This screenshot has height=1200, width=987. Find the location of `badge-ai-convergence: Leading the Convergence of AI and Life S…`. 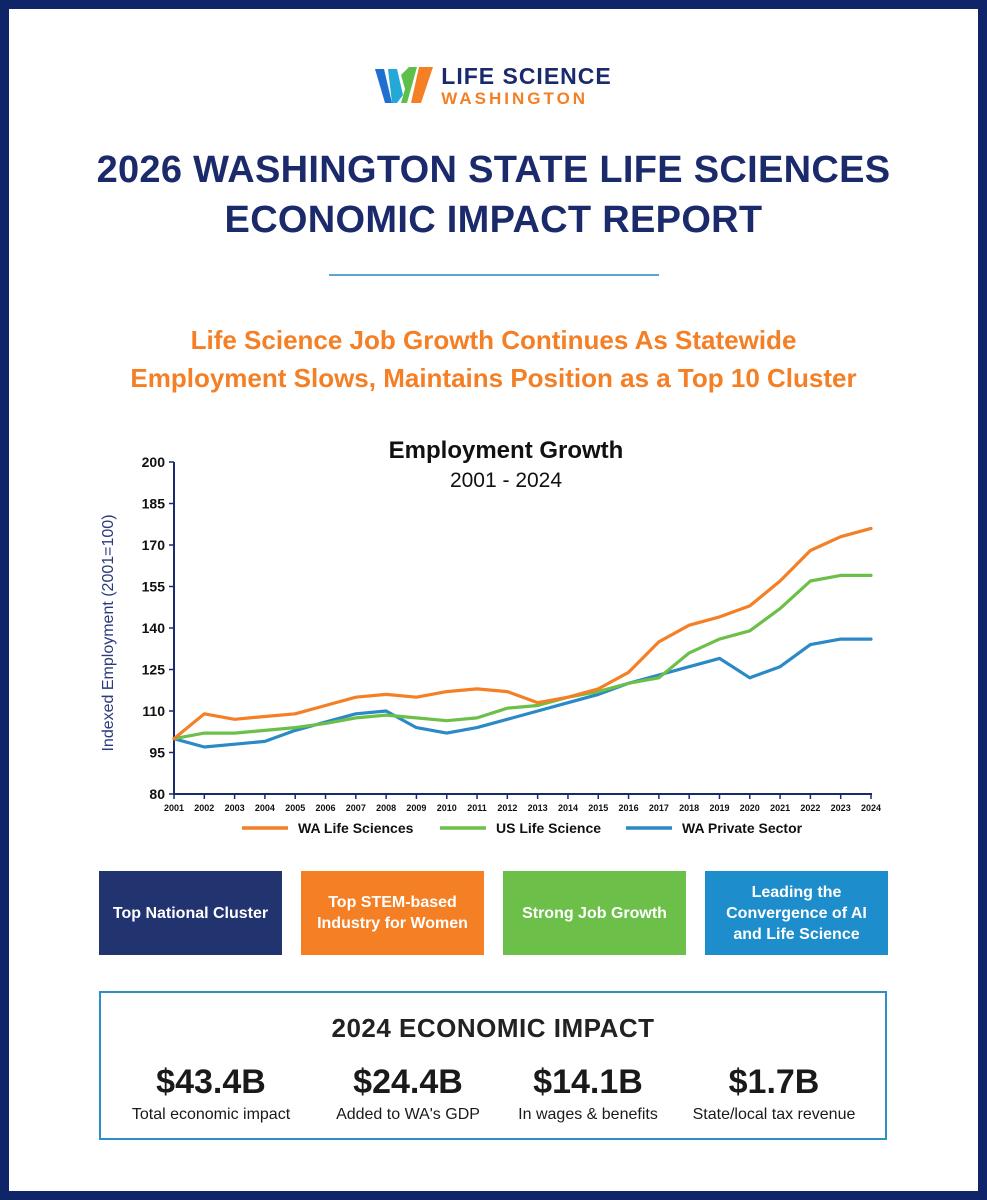

badge-ai-convergence: Leading the Convergence of AI and Life S… is located at coordinates (796, 913).